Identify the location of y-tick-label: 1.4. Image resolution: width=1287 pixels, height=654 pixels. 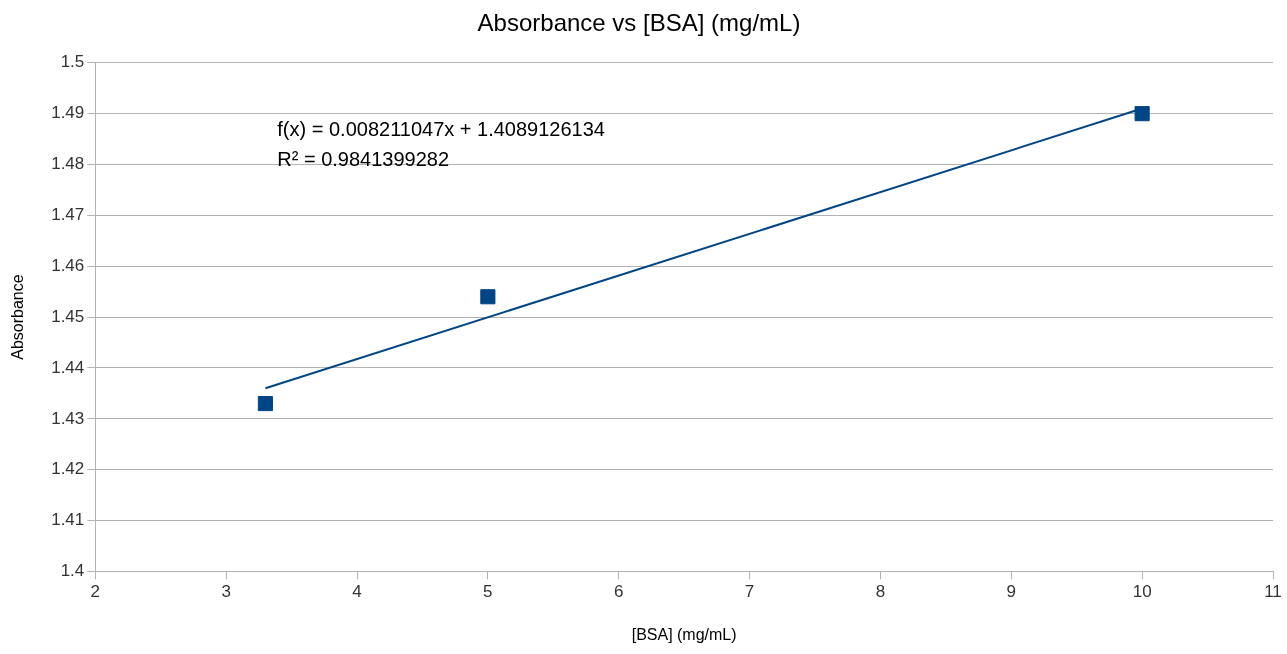
(72, 571).